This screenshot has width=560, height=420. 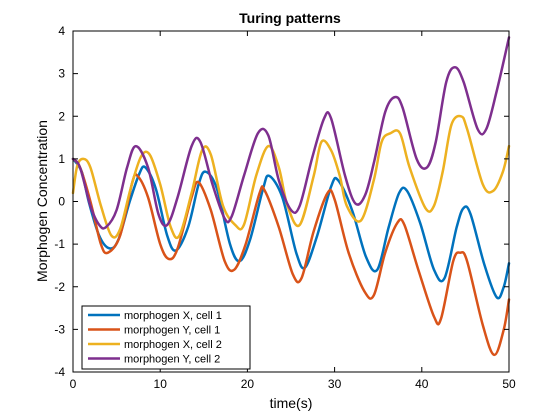 I want to click on x-tick-label: 20, so click(x=248, y=384).